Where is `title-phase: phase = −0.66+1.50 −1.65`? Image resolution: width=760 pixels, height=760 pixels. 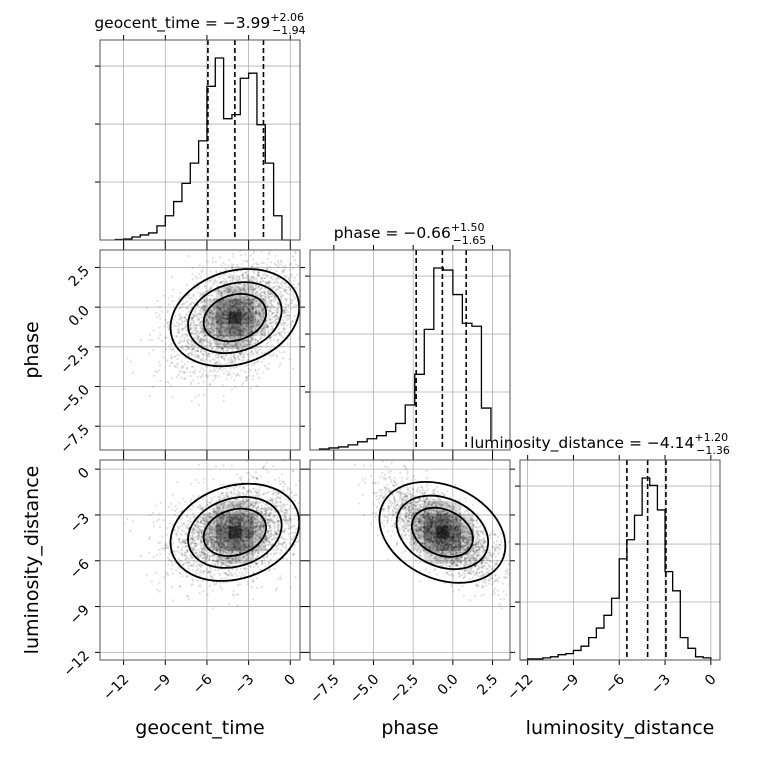
title-phase: phase = −0.66+1.50 −1.65 is located at coordinates (410, 234).